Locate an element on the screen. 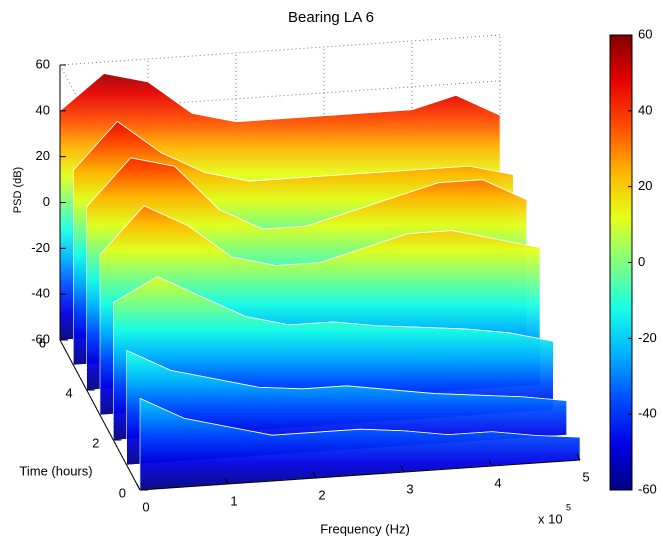 This screenshot has height=548, width=663. x-tick-label: 1 is located at coordinates (233, 500).